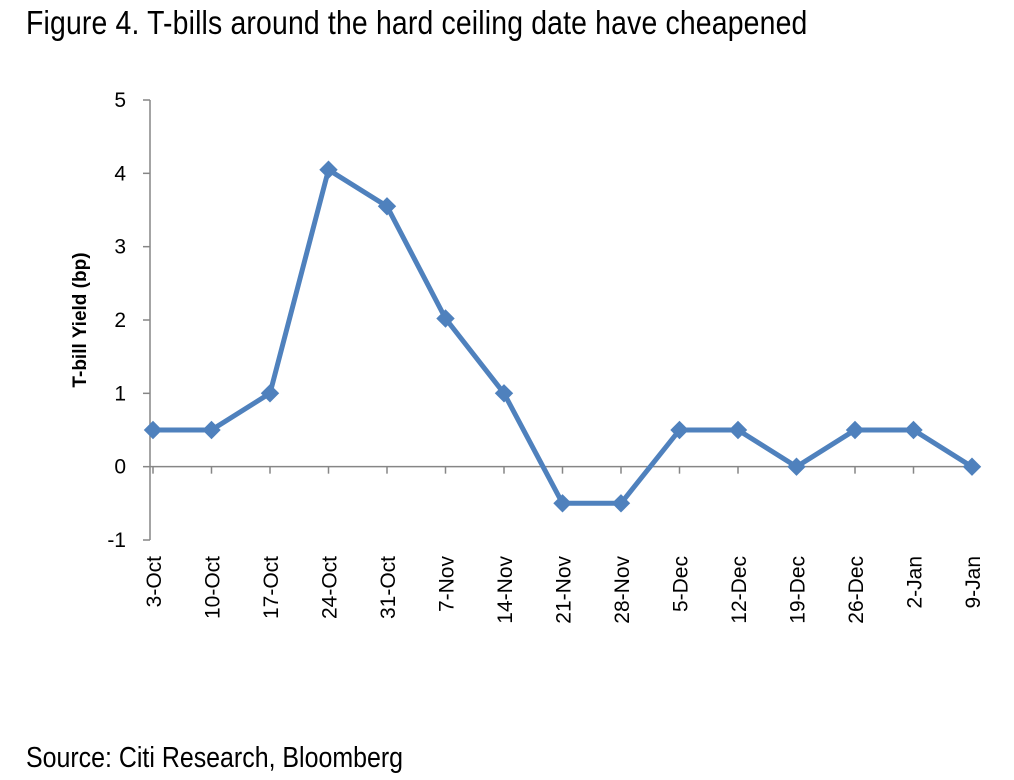 Image resolution: width=1014 pixels, height=780 pixels. I want to click on x-tick-label: 7-Nov, so click(447, 584).